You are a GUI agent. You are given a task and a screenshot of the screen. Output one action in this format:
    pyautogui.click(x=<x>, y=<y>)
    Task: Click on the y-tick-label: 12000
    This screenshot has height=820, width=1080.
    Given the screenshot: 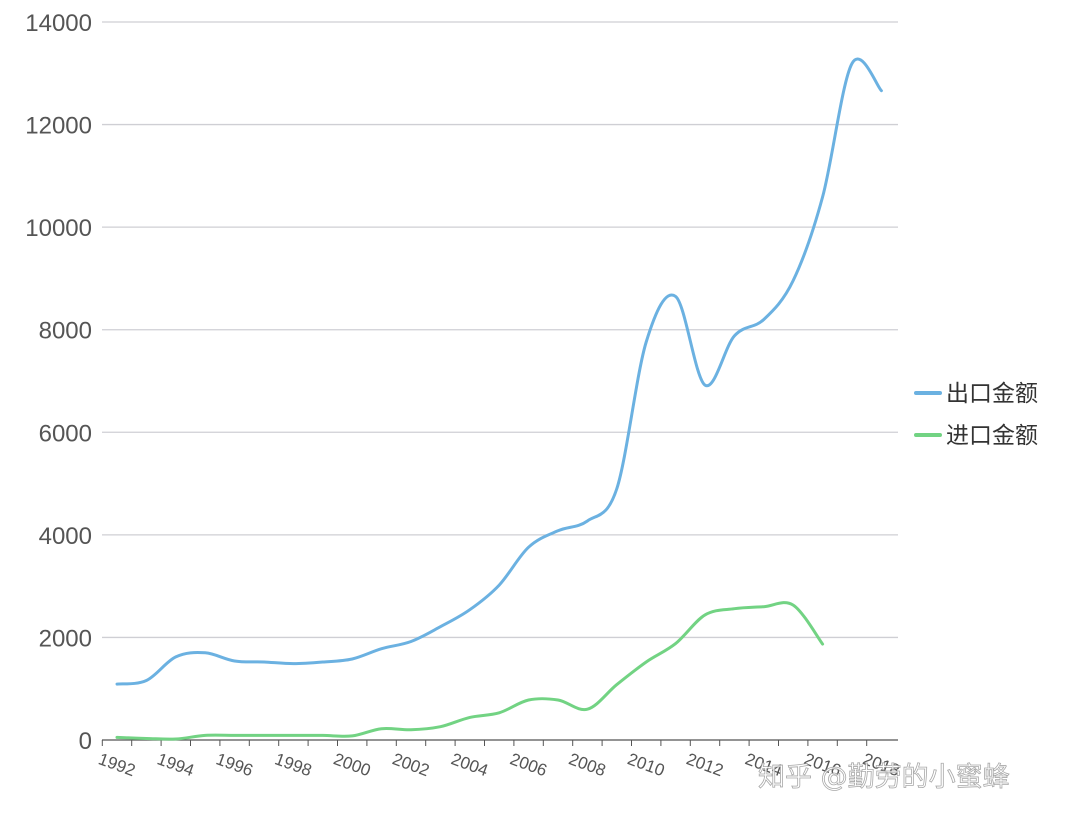 What is the action you would take?
    pyautogui.click(x=58, y=126)
    